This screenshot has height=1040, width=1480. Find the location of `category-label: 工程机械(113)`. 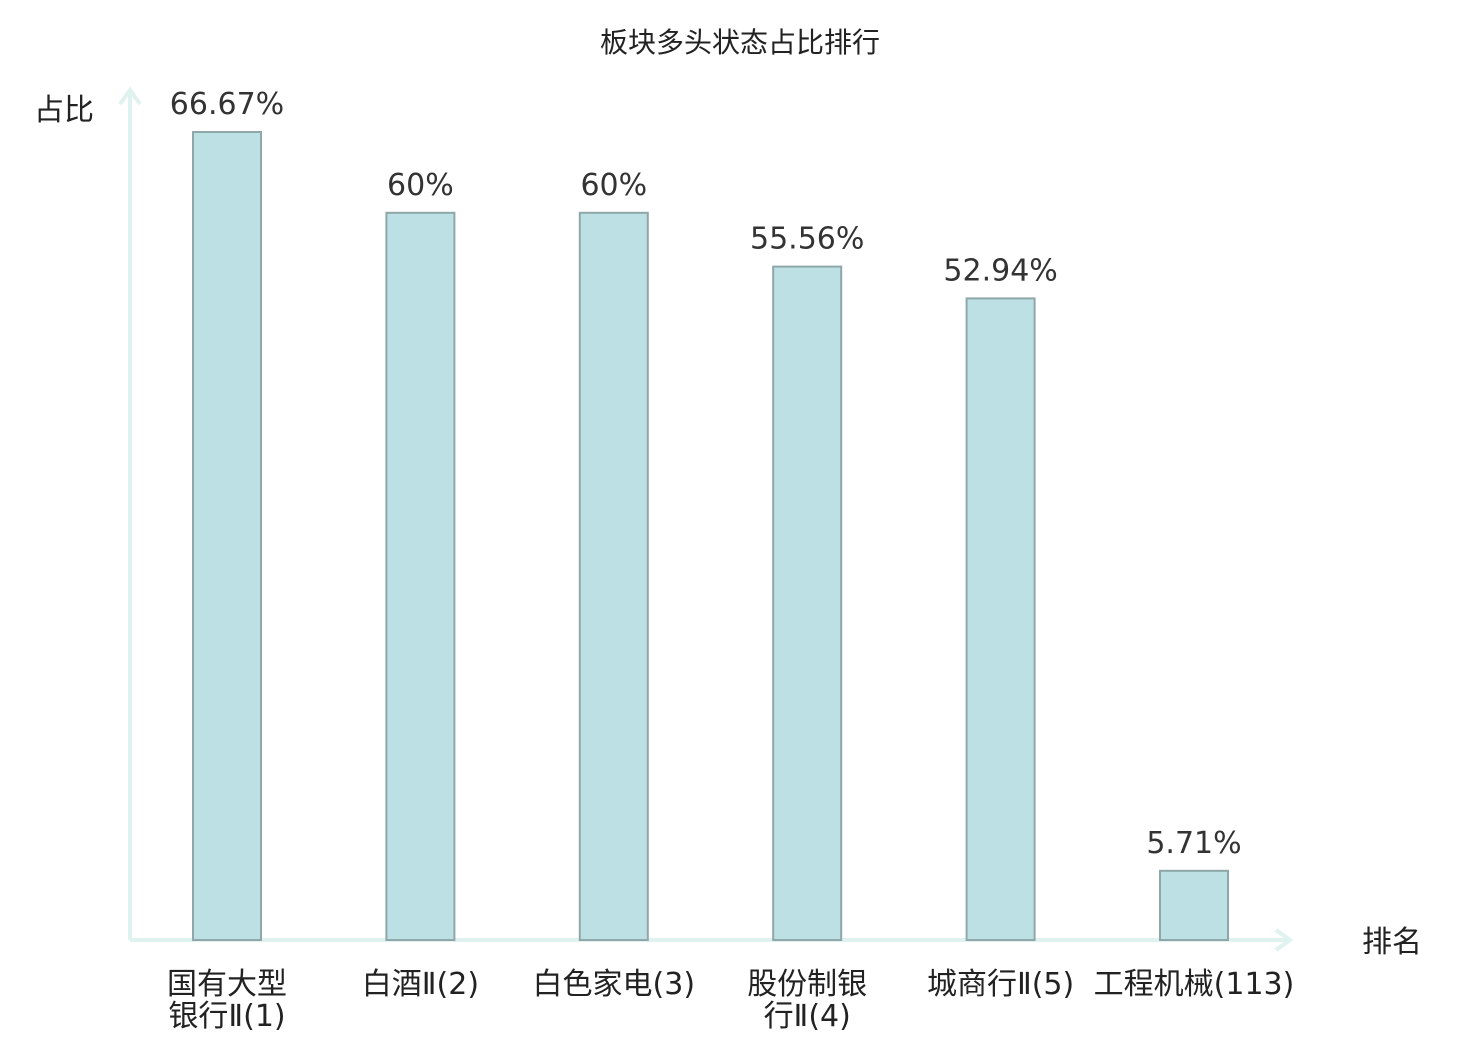

category-label: 工程机械(113) is located at coordinates (1194, 984).